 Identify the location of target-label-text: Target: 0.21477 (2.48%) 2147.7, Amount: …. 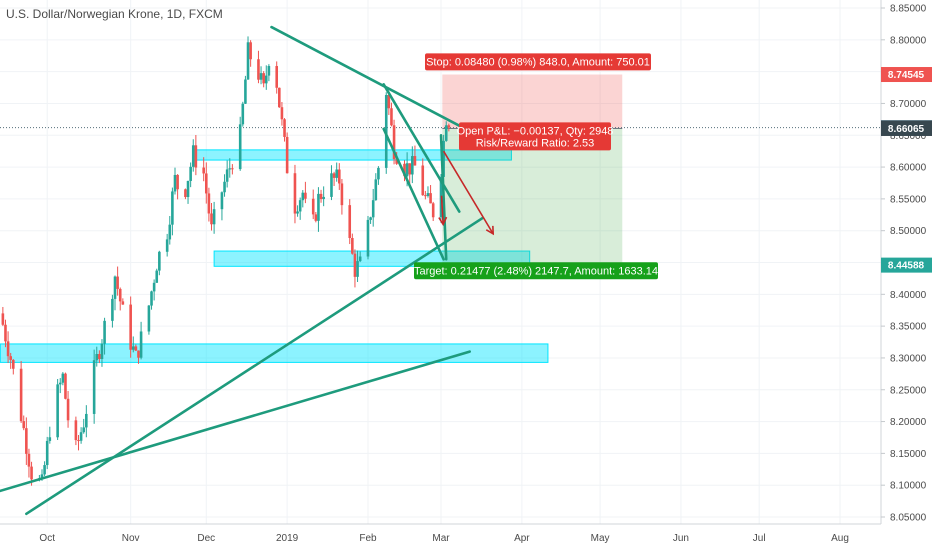
(536, 271).